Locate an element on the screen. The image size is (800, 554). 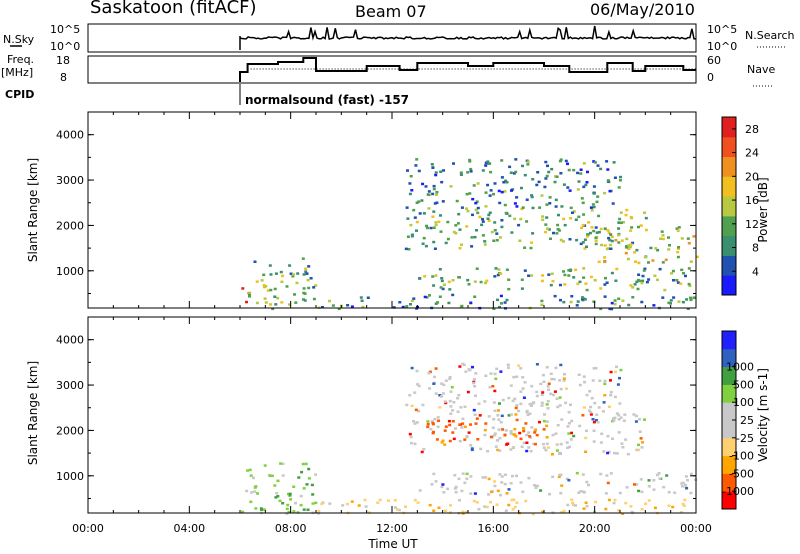
sky-left-tick-bottom: 10^0 is located at coordinates (65, 46).